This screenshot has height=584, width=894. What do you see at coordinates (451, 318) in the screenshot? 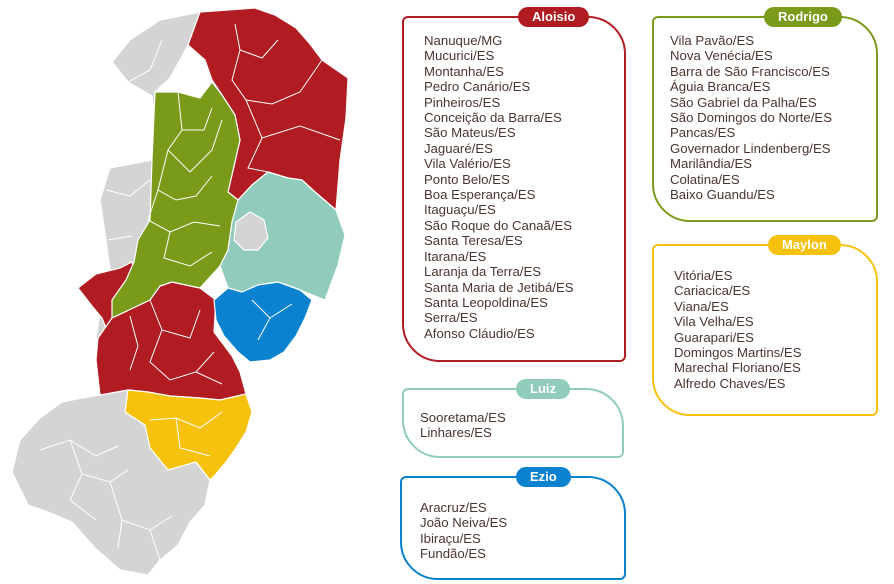
I see `city-item: Serra/ES` at bounding box center [451, 318].